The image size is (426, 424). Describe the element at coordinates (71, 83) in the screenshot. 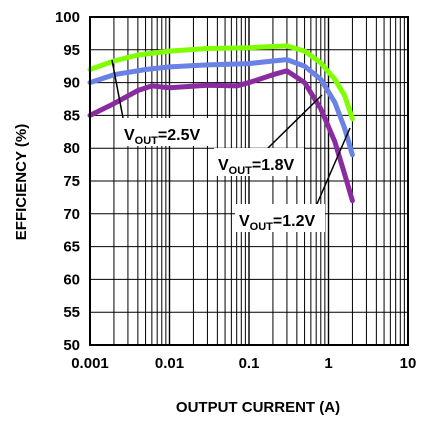

I see `y-tick-label: 90` at that location.